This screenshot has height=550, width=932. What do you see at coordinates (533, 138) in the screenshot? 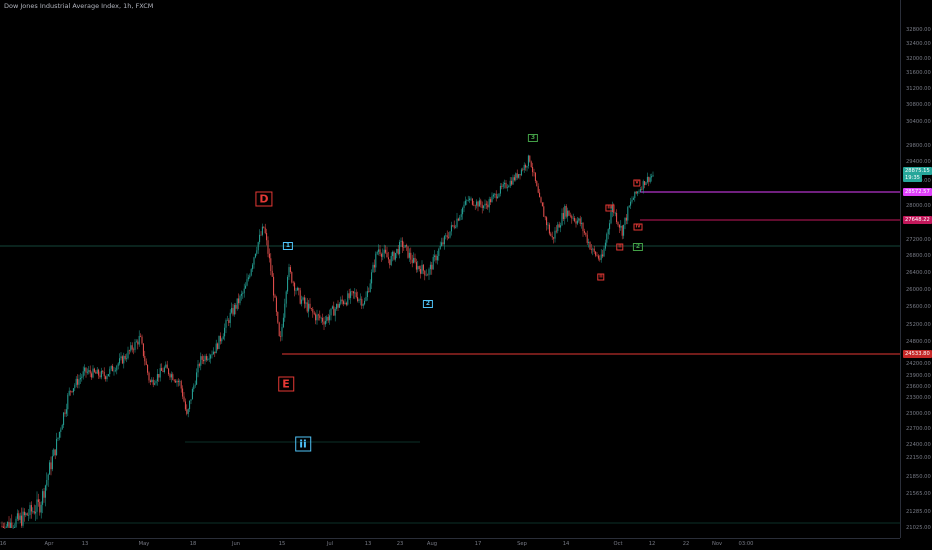
I see `wave-label: 3` at bounding box center [533, 138].